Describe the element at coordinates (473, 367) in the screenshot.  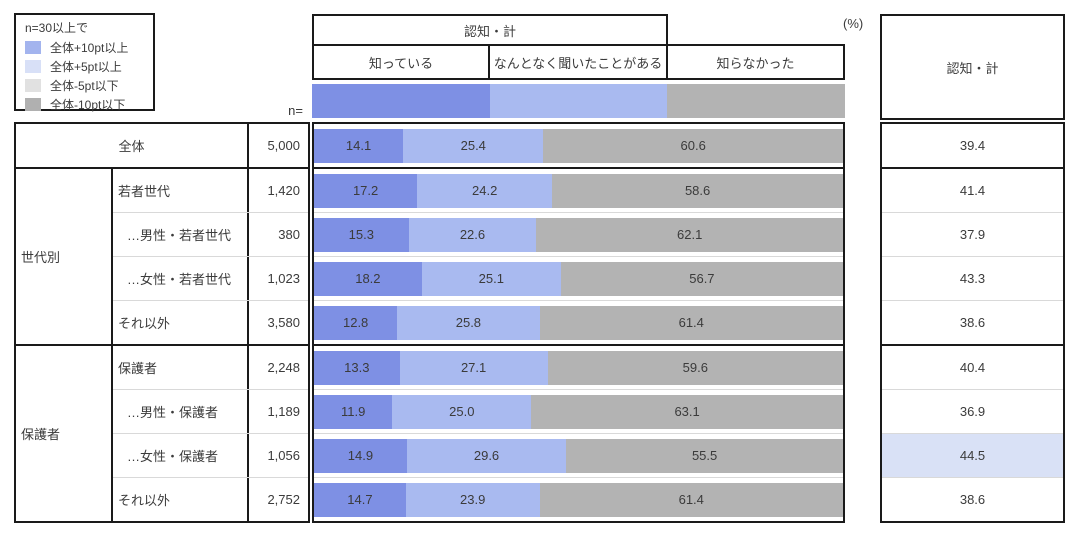
I see `bar-value: 27.1` at that location.